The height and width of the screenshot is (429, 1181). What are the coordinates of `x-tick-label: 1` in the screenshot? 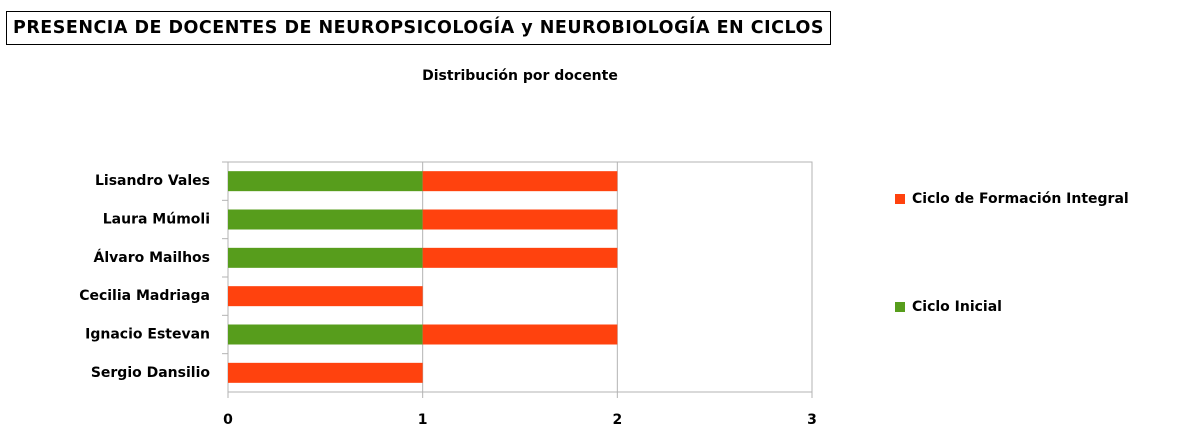 It's located at (423, 420).